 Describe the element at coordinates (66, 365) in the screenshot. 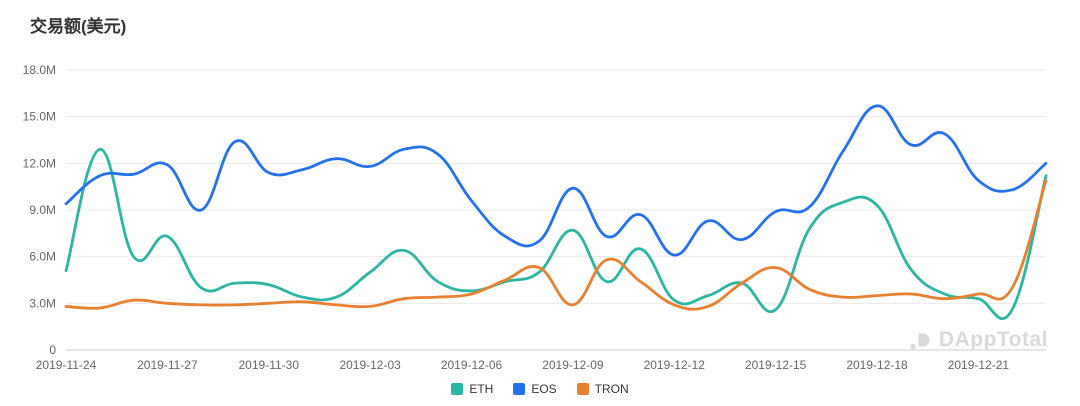

I see `x-tick-label: 2019-11-24` at that location.